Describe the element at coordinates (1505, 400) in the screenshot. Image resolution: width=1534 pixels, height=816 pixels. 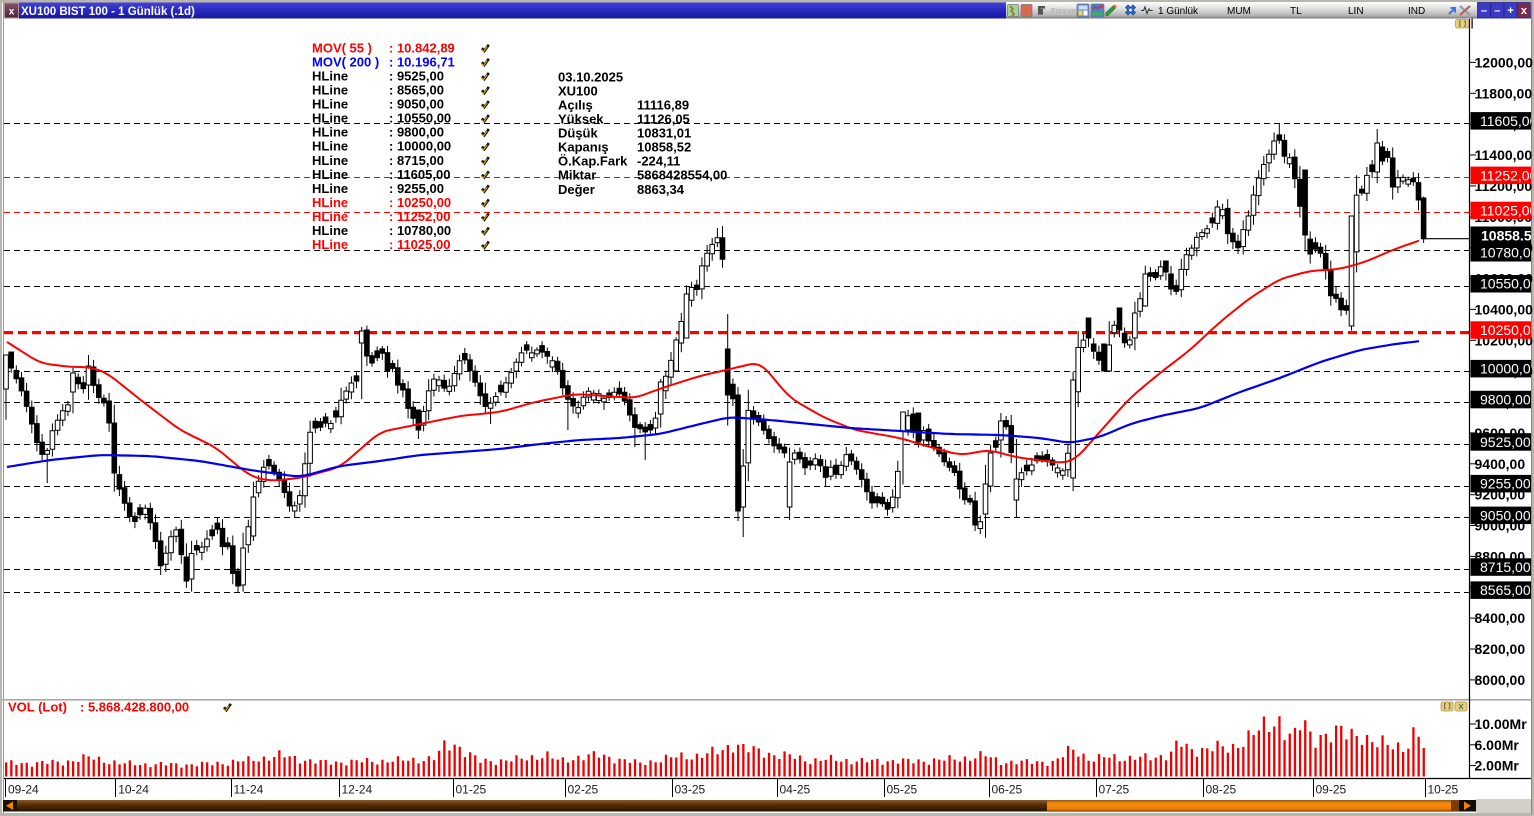
I see `svg-text: 9800,00` at that location.